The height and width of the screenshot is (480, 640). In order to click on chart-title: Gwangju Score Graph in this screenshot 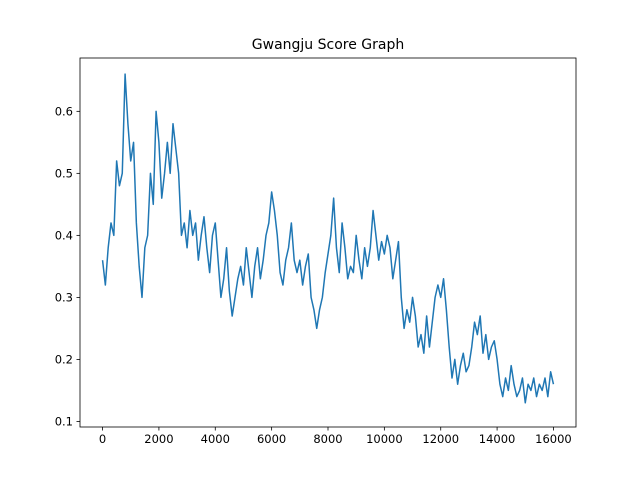, I will do `click(328, 45)`.